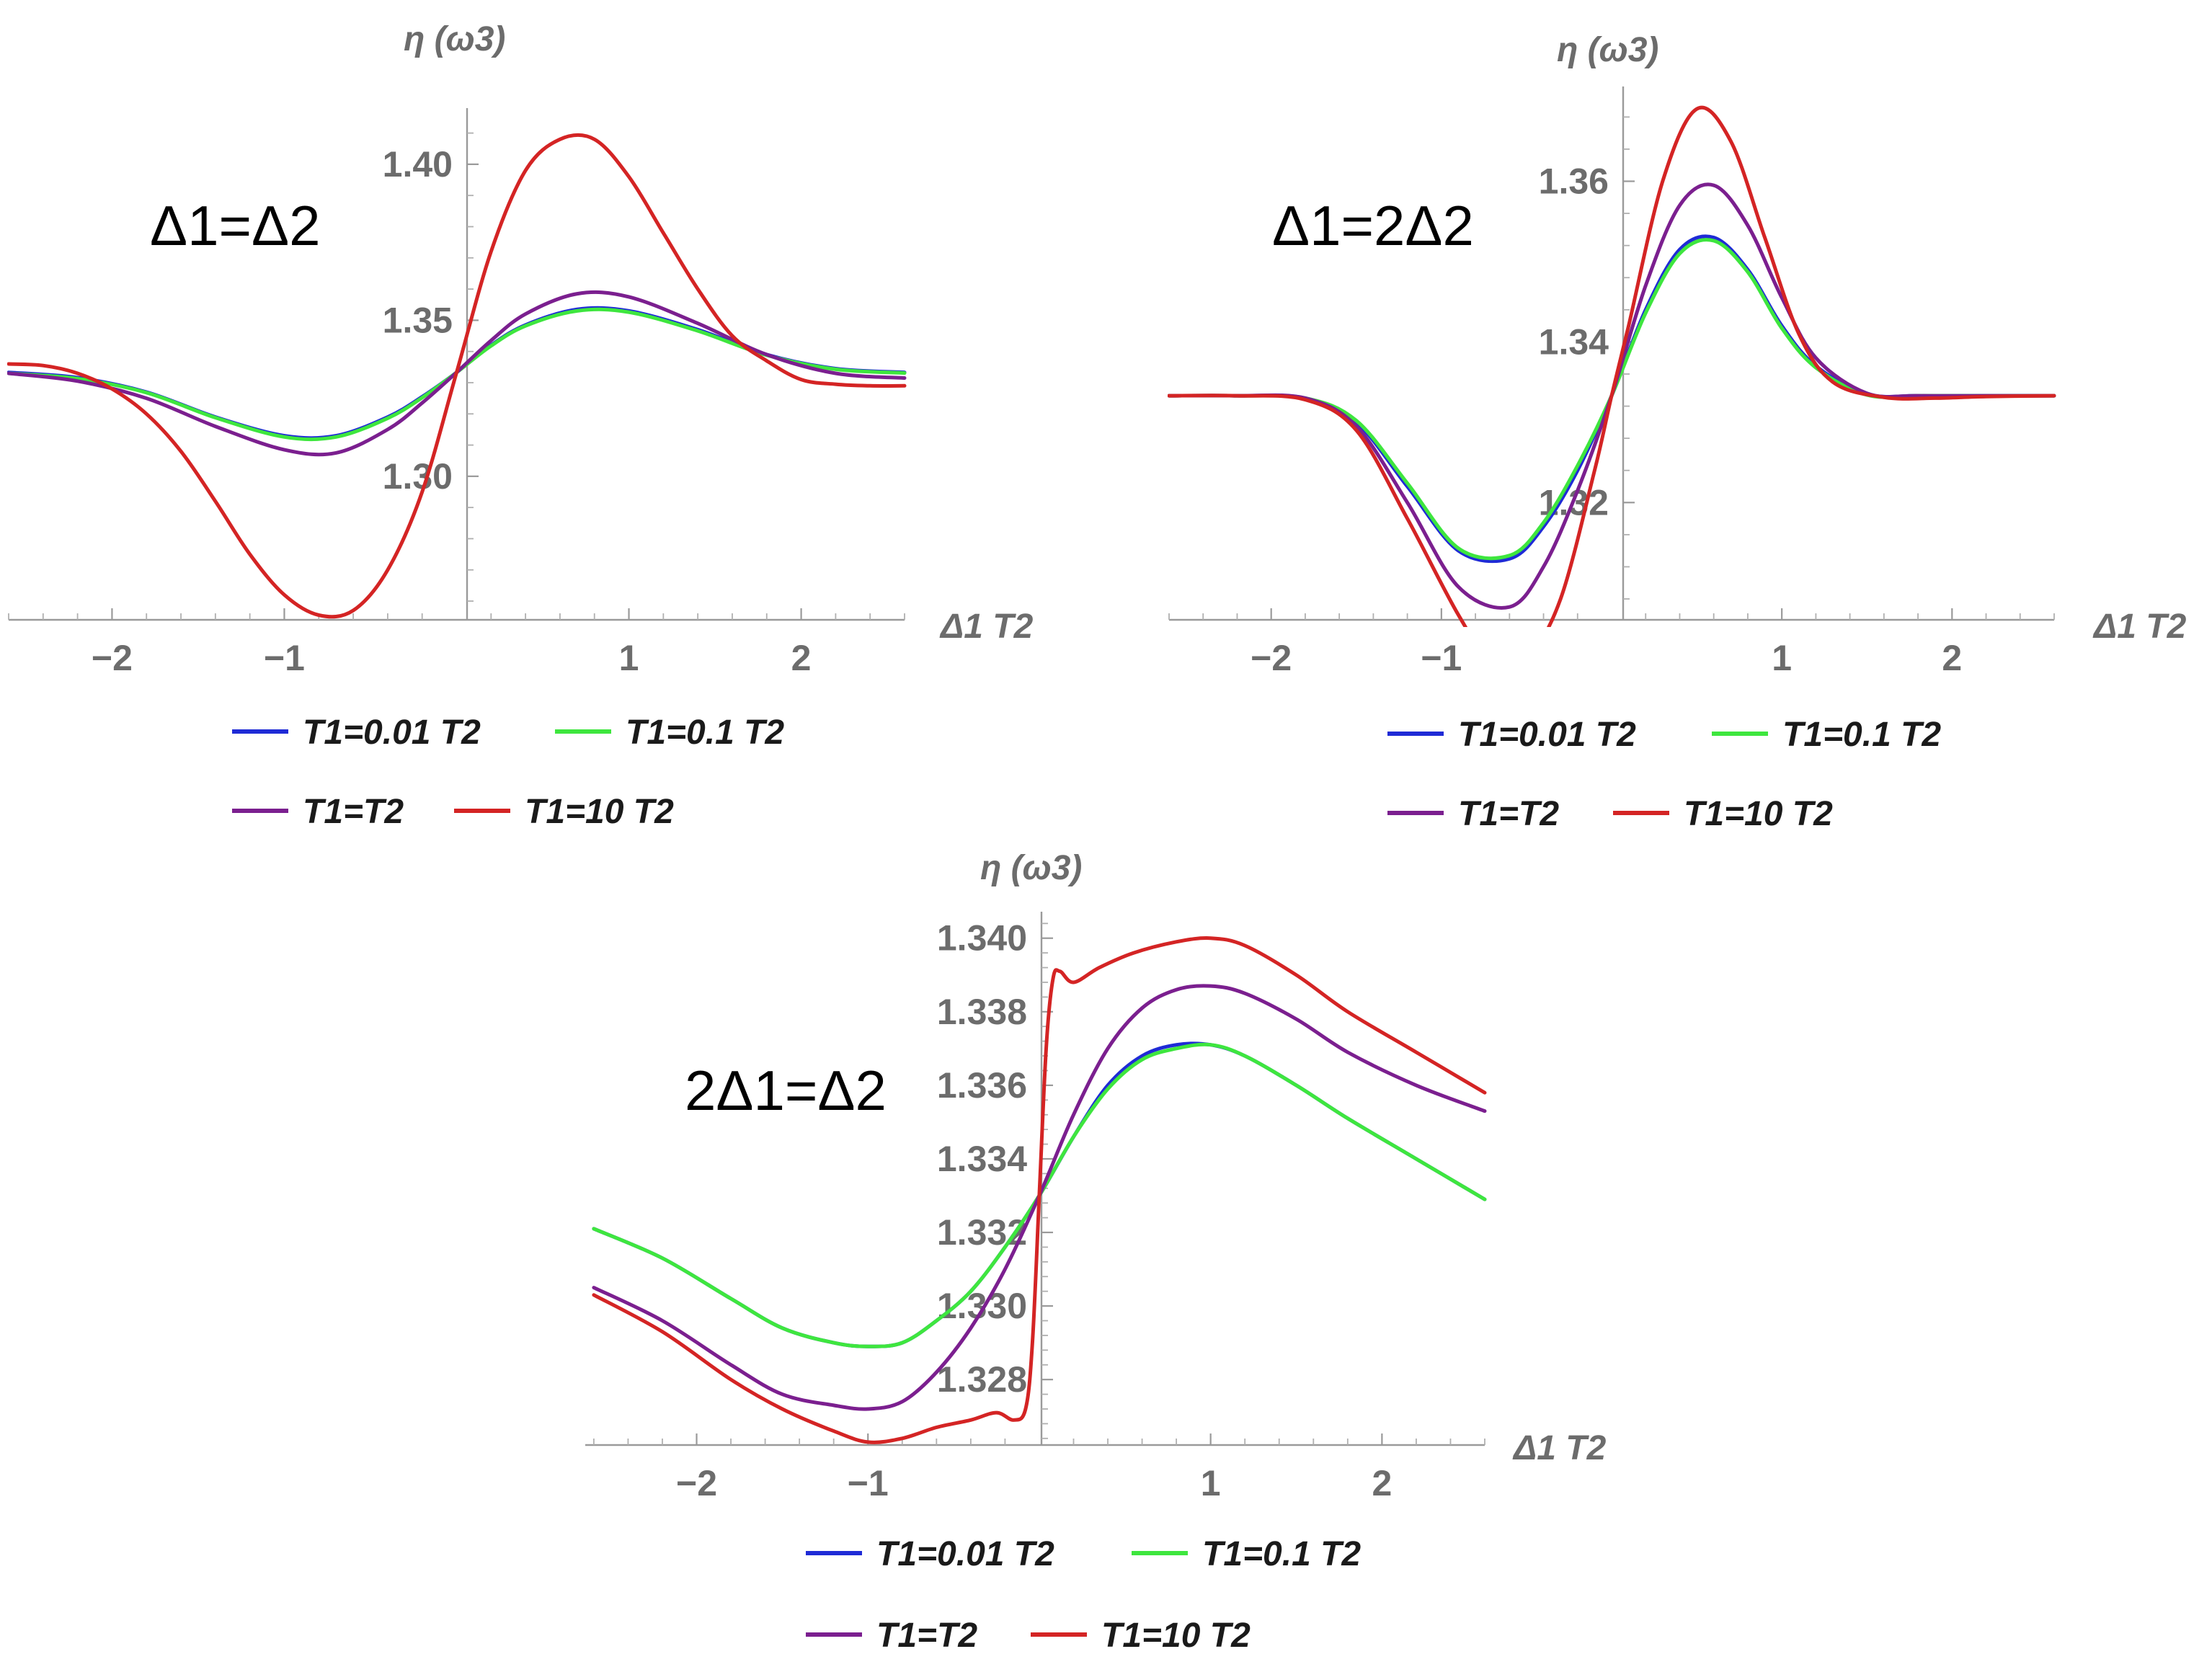  What do you see at coordinates (982, 938) in the screenshot?
I see `p3-y-tick-label: 1.340` at bounding box center [982, 938].